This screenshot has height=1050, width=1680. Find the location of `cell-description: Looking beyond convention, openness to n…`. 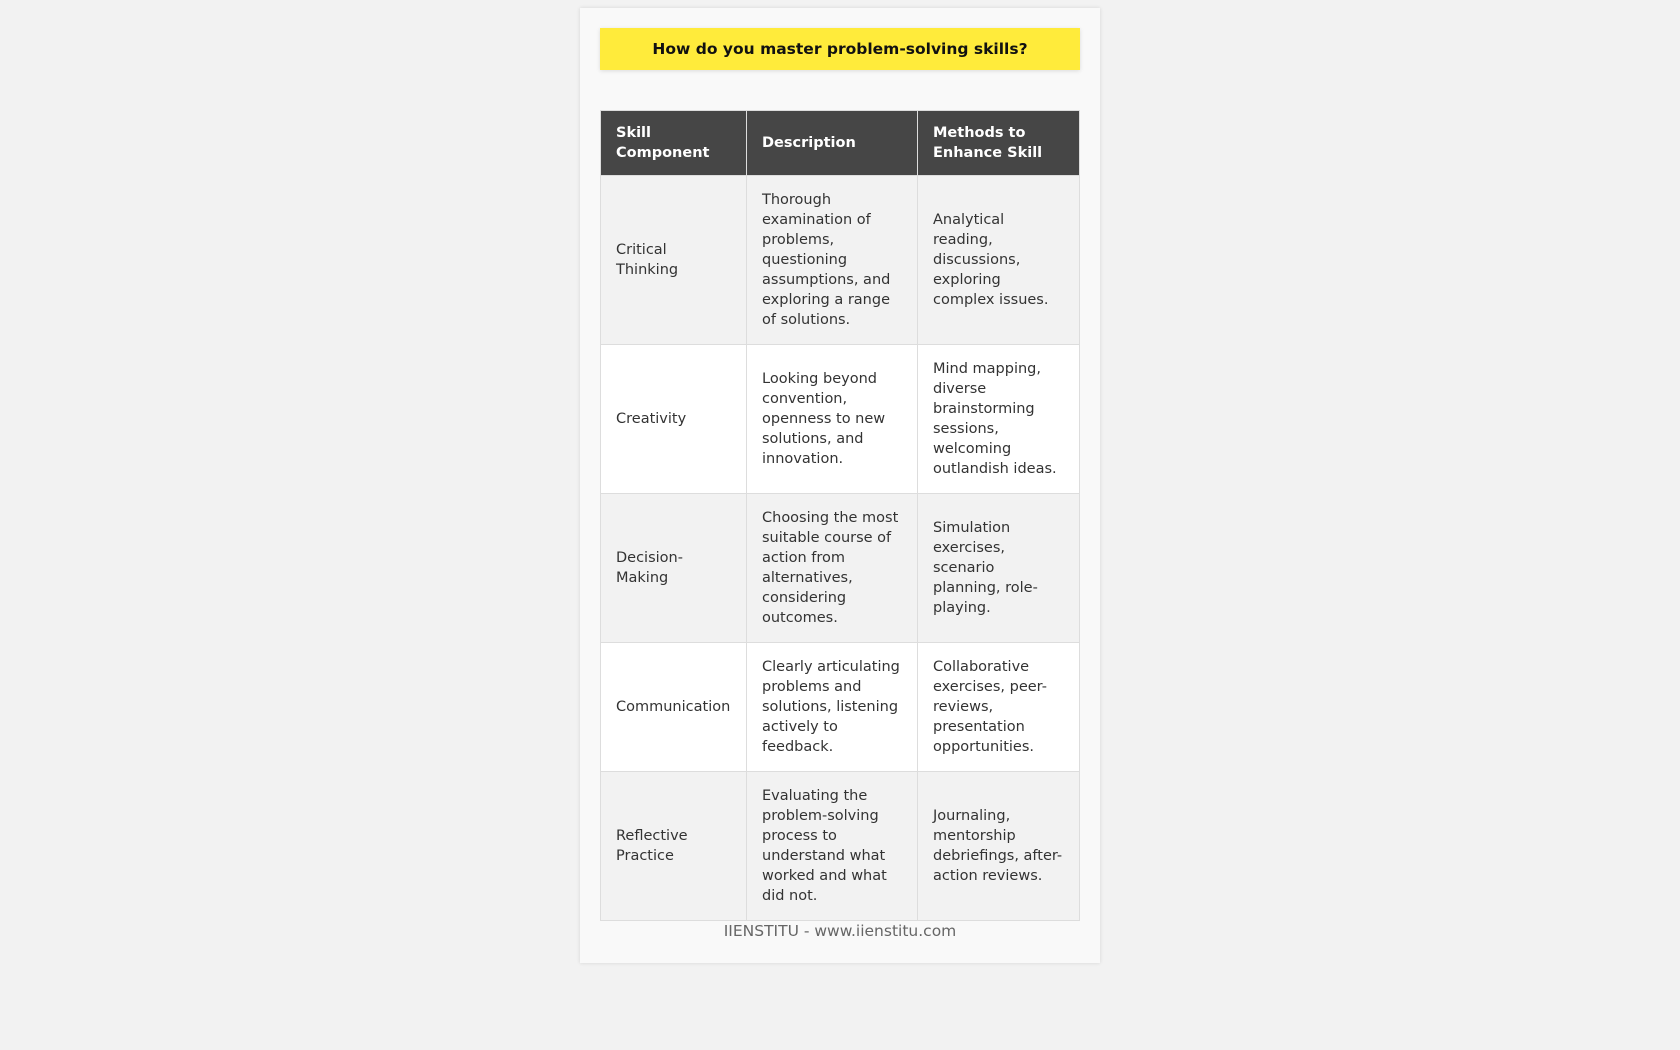

cell-description: Looking beyond convention, openness to n… is located at coordinates (832, 419).